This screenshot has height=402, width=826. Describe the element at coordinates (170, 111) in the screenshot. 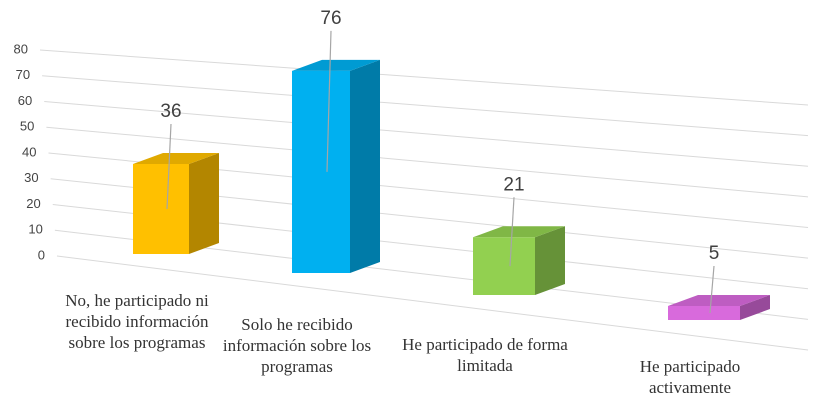

I see `data-label: 36` at that location.